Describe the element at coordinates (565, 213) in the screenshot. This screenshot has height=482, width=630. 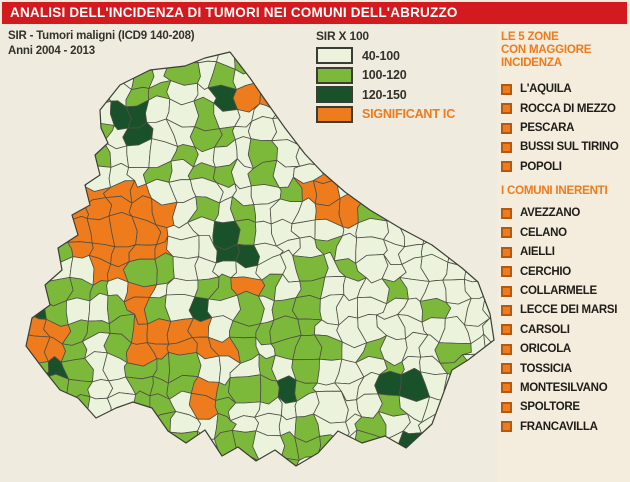
I see `list-item: AVEZZANO` at that location.